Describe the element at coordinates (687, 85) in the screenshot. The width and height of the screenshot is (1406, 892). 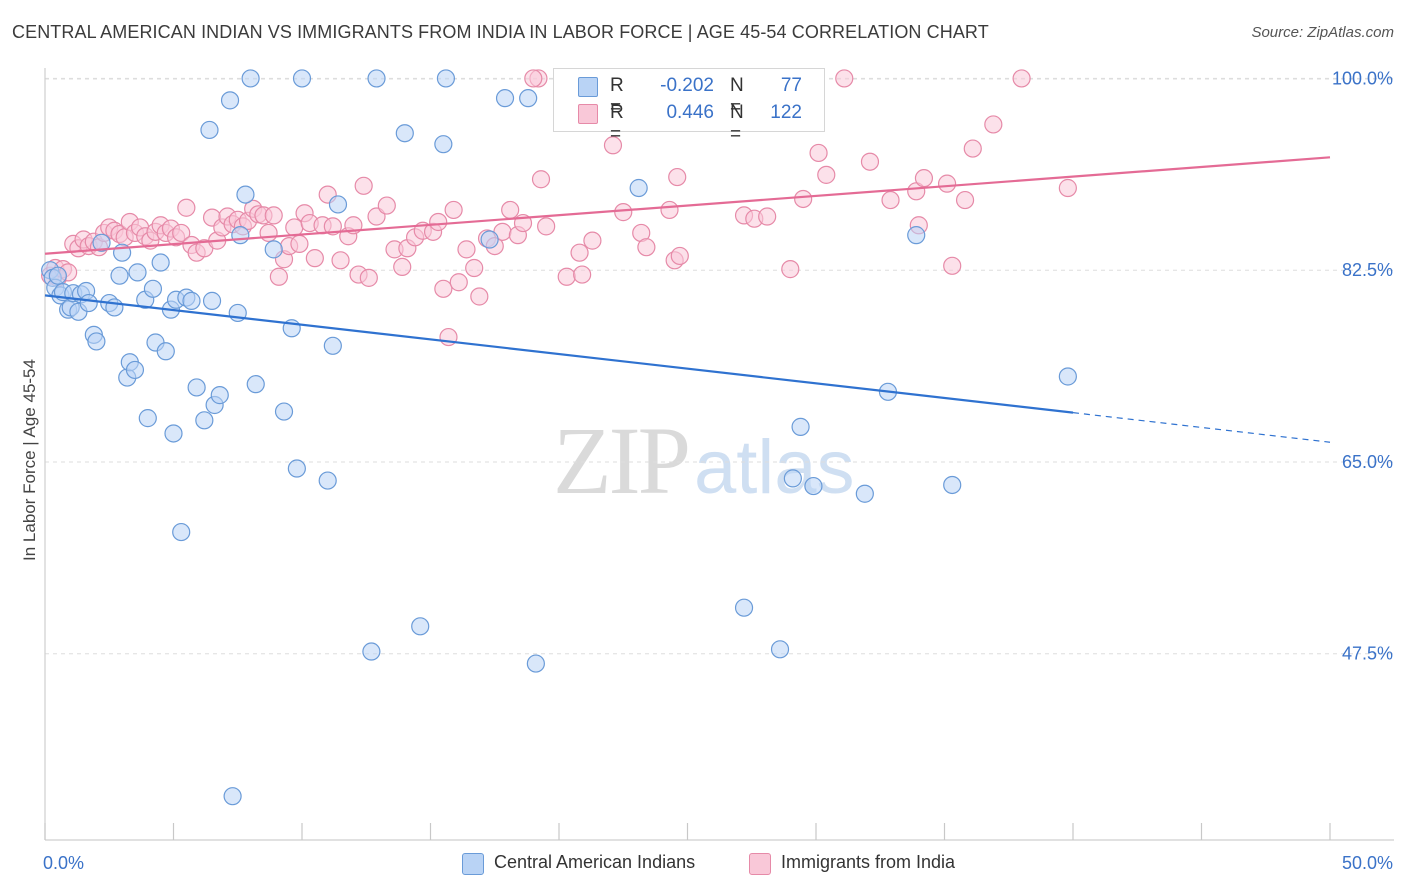
I see `legend-r-value: -0.202` at that location.